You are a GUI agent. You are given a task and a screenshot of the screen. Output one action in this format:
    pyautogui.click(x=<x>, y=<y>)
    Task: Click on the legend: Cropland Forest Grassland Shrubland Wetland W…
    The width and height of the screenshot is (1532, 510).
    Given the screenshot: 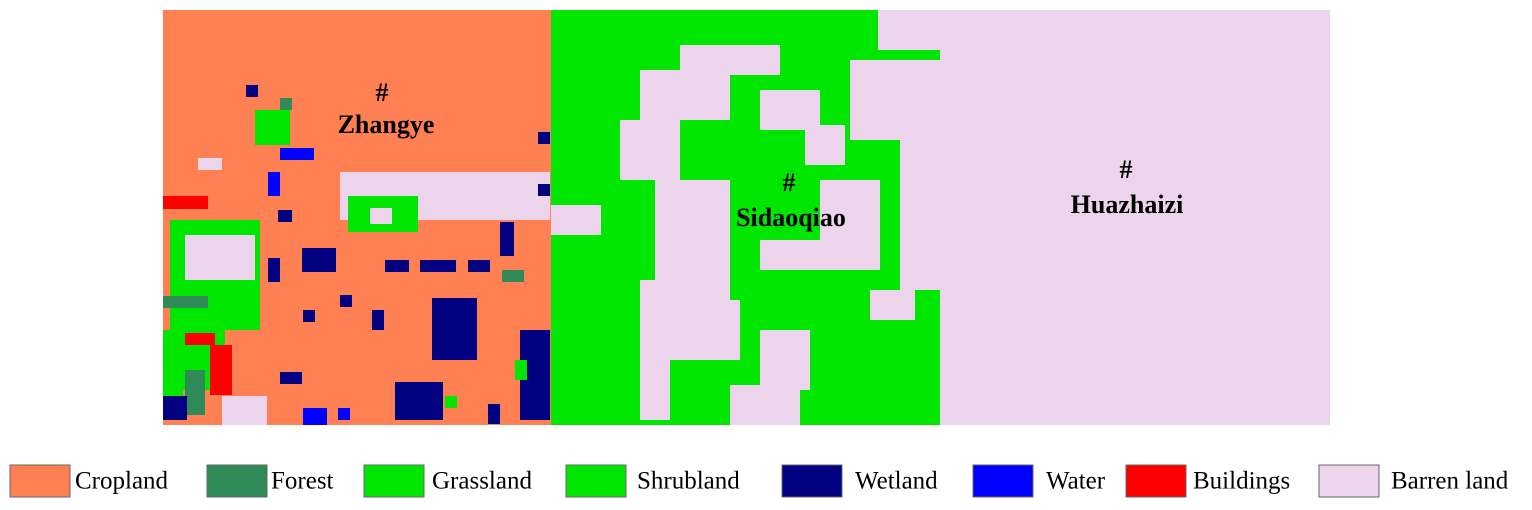 What is the action you would take?
    pyautogui.click(x=759, y=481)
    